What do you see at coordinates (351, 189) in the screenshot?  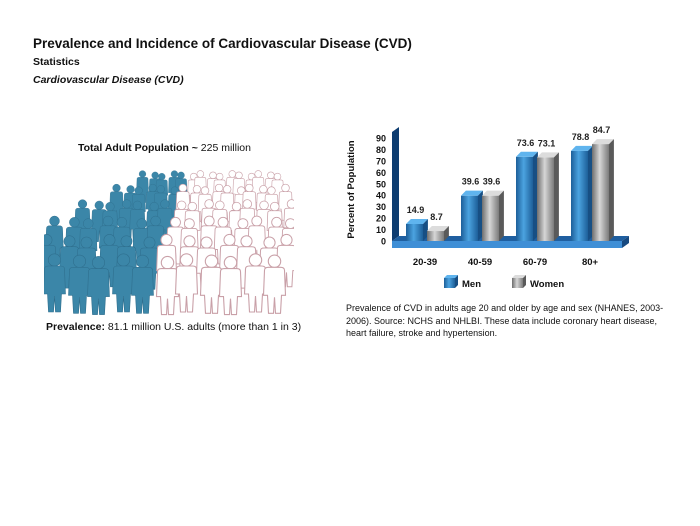 I see `y-axis-label: Percent of Population` at bounding box center [351, 189].